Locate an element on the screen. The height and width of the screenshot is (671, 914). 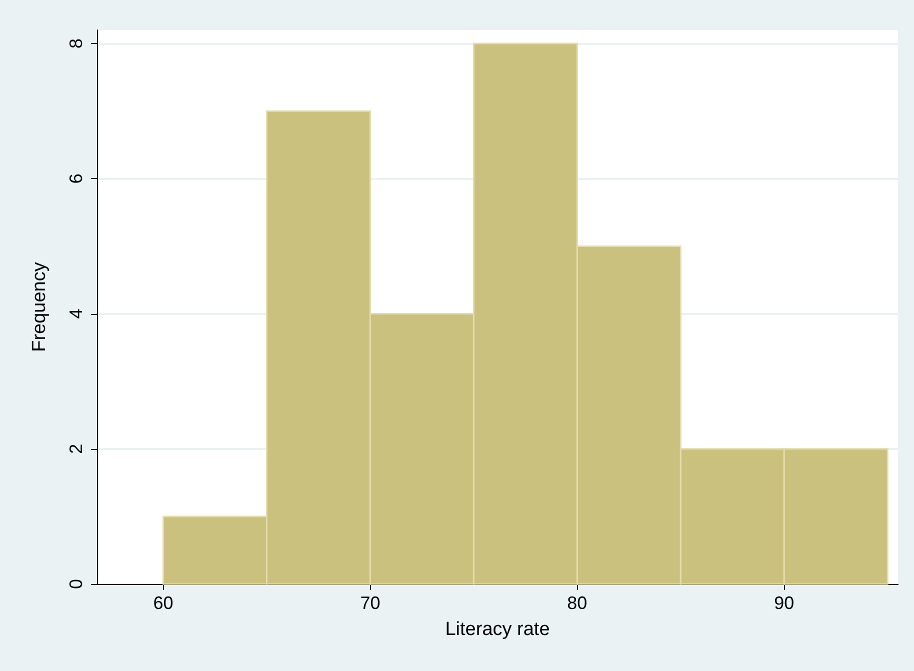
y-tick-label: 0 is located at coordinates (76, 584).